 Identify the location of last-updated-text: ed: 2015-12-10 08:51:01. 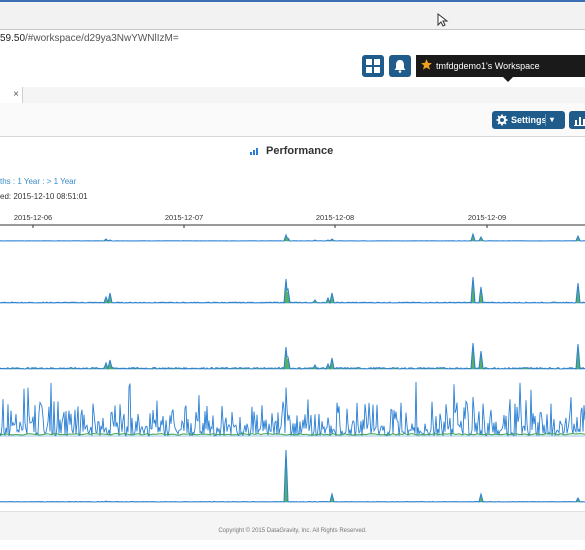
(44, 196).